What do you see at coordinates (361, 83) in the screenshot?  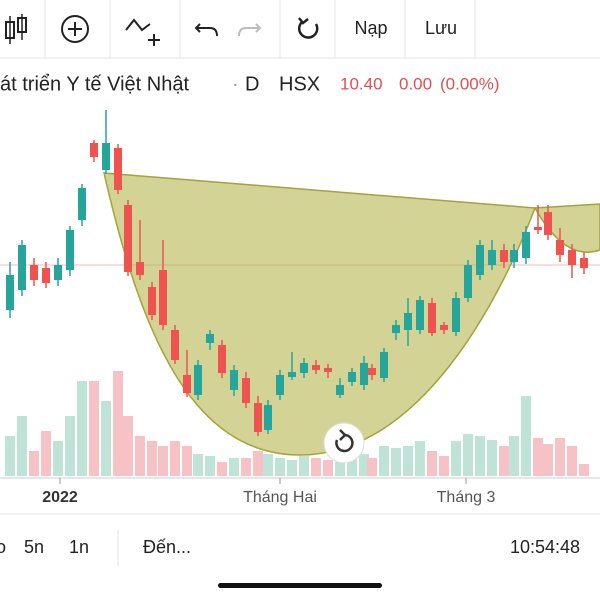 I see `price: 10.40` at bounding box center [361, 83].